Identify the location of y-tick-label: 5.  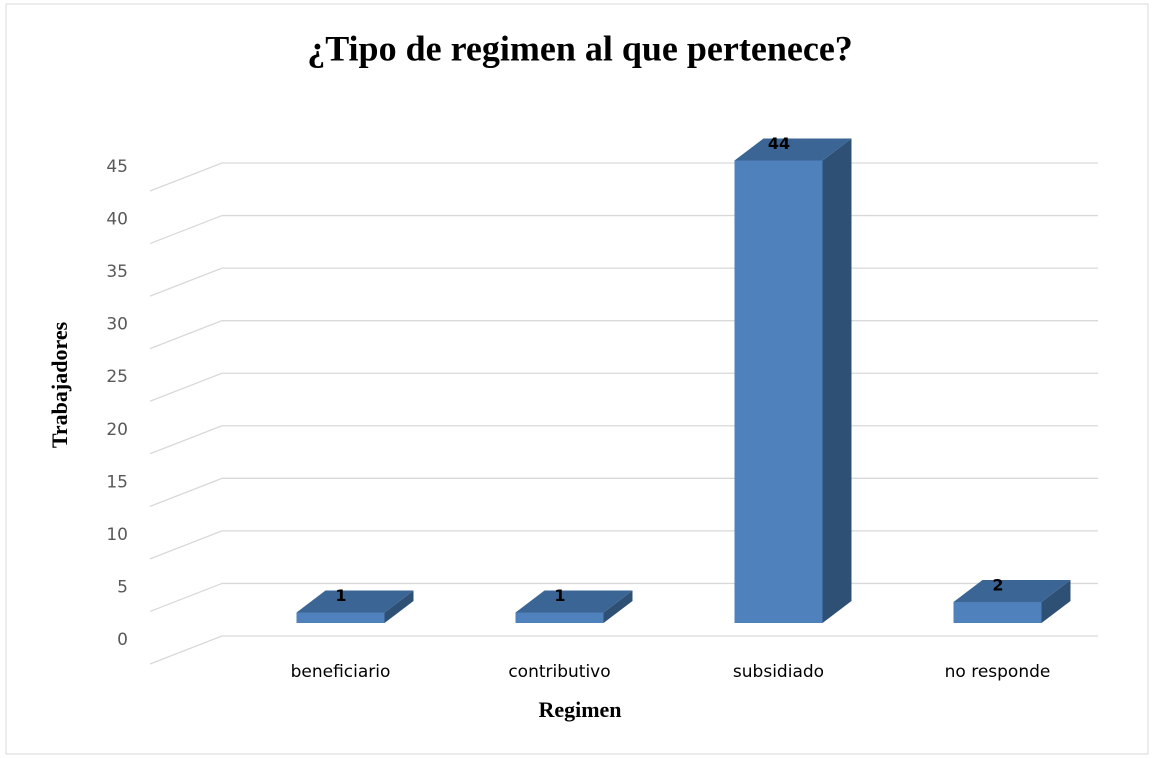
(122, 587).